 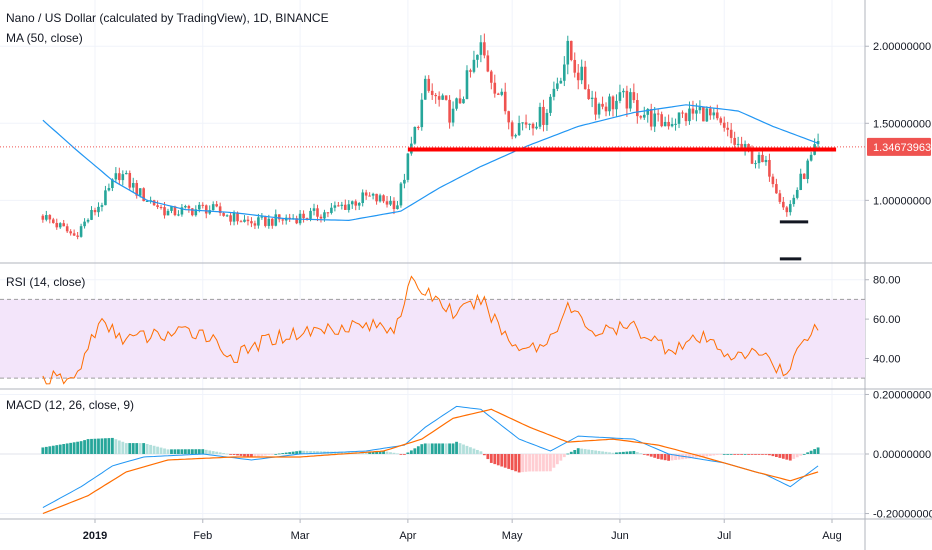 What do you see at coordinates (70, 405) in the screenshot?
I see `macd-legend: MACD (12, 26, close, 9)` at bounding box center [70, 405].